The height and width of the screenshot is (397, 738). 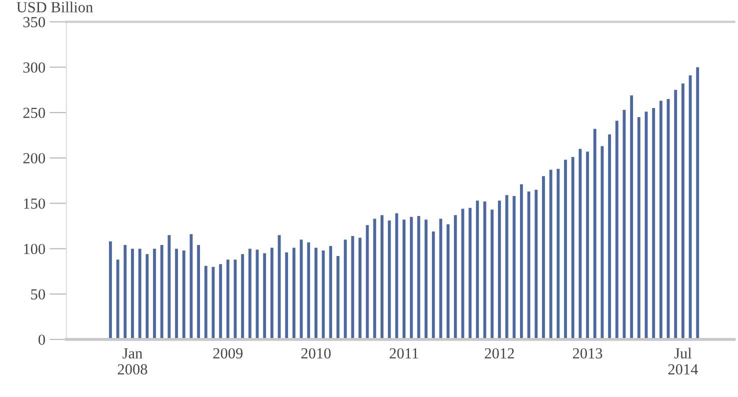 I want to click on y-tick-label: 150, so click(x=35, y=203).